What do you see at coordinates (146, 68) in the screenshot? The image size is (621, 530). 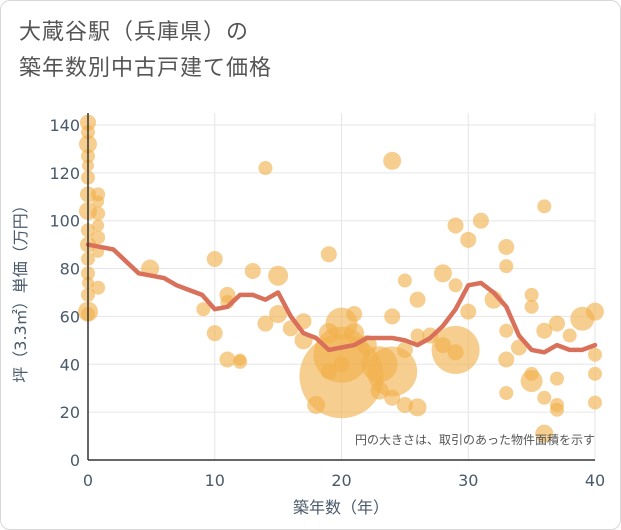 I see `chart-title-line-2: 築年数別中古戸建て価格` at bounding box center [146, 68].